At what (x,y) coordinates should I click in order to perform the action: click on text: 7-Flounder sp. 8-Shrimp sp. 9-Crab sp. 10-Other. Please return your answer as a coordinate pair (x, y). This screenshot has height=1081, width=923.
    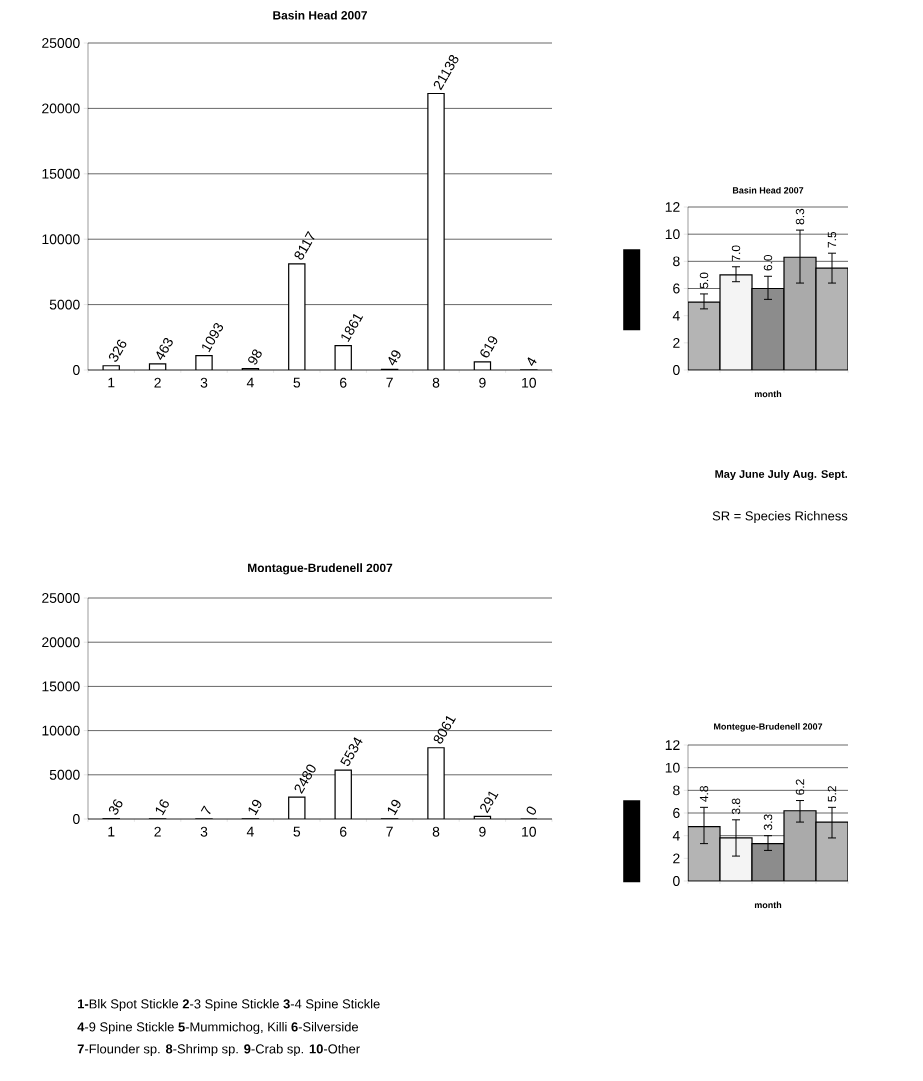
    Looking at the image, I should click on (218, 1050).